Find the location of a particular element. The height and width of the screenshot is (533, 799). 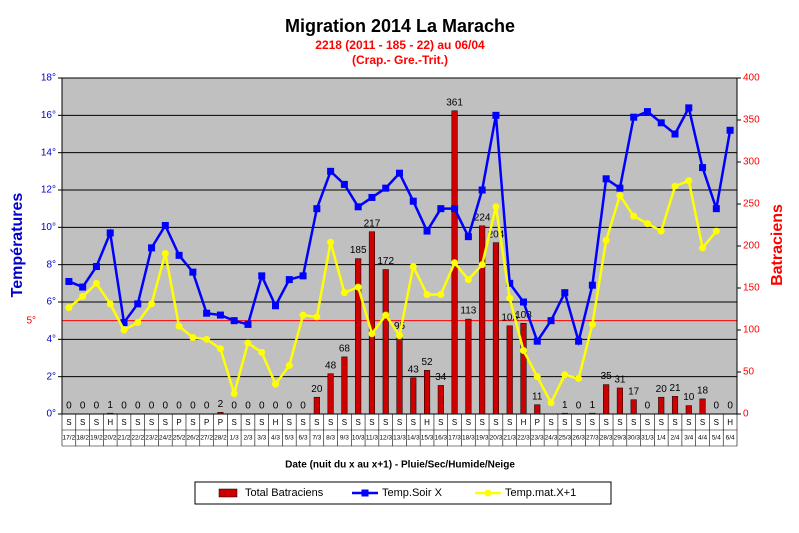

x-tick-label: 14/3 is located at coordinates (413, 438).